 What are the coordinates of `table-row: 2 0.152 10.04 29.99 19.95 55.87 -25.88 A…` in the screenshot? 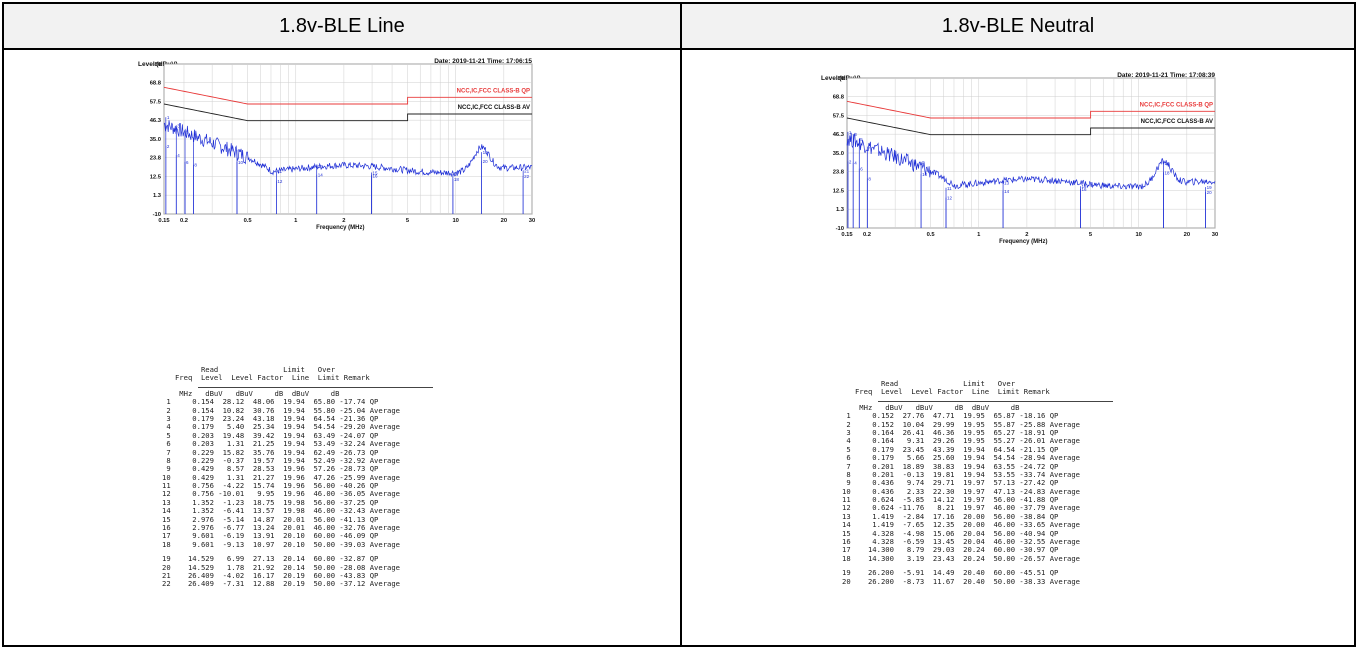 It's located at (961, 424).